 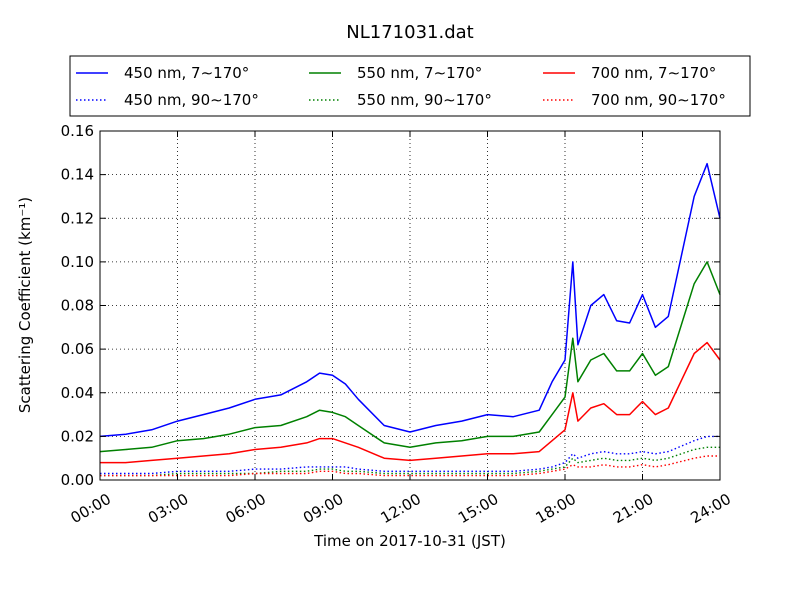 I want to click on y-tick-label: 0.14, so click(x=77, y=175).